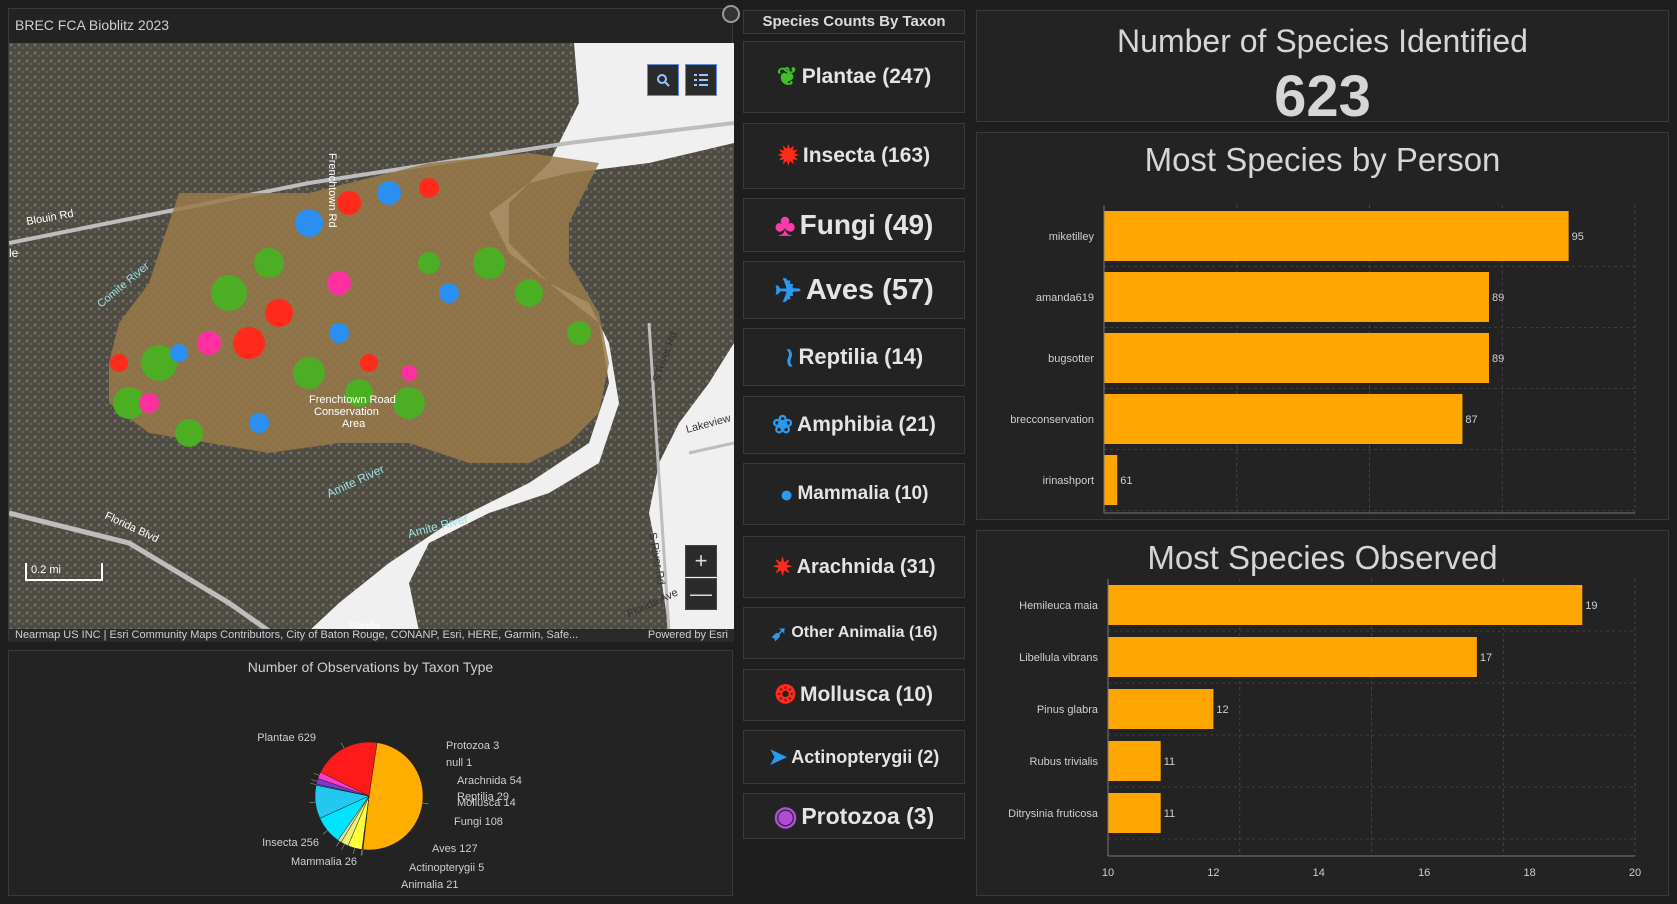 This screenshot has width=1677, height=904. Describe the element at coordinates (854, 494) in the screenshot. I see `taxon-card-6: ● Mammalia (10)` at that location.